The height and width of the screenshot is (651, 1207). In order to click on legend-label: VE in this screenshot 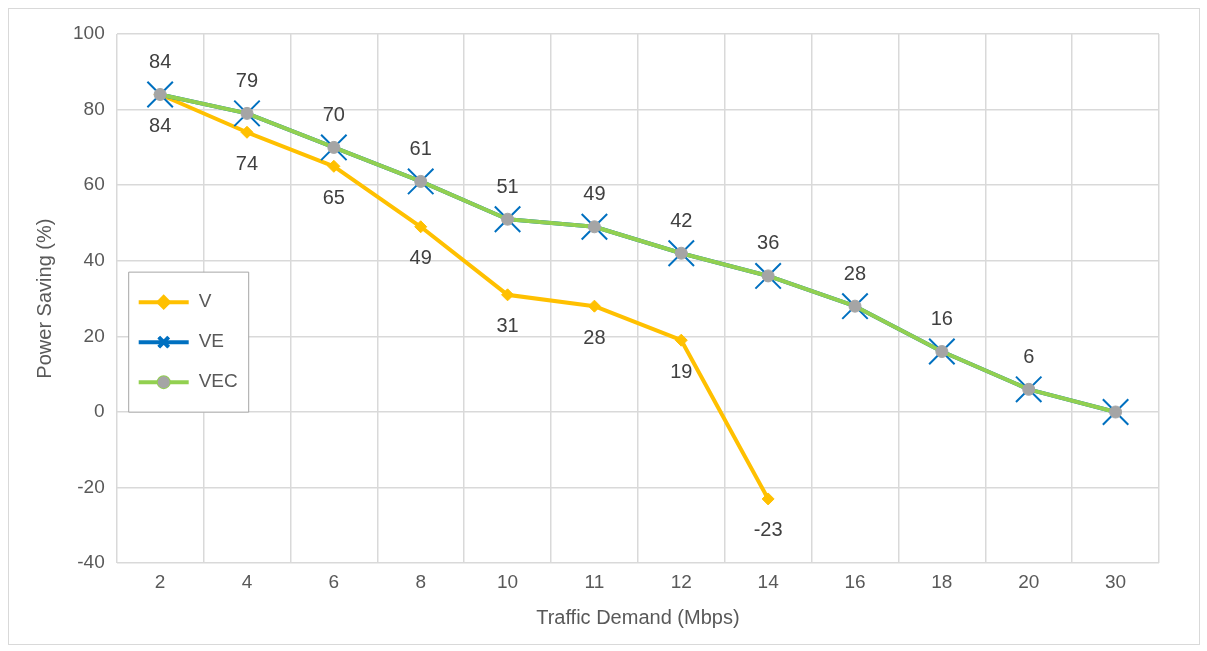, I will do `click(211, 341)`.